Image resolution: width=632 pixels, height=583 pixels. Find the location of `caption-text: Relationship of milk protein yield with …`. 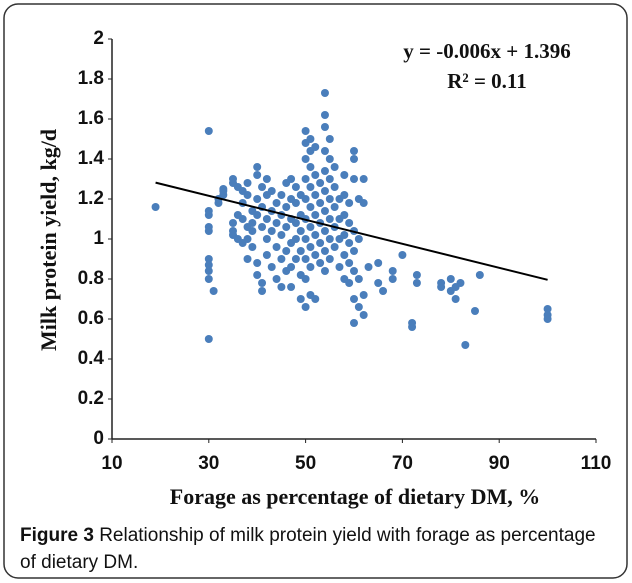

caption-text: Relationship of milk protein yield with … is located at coordinates (308, 549).